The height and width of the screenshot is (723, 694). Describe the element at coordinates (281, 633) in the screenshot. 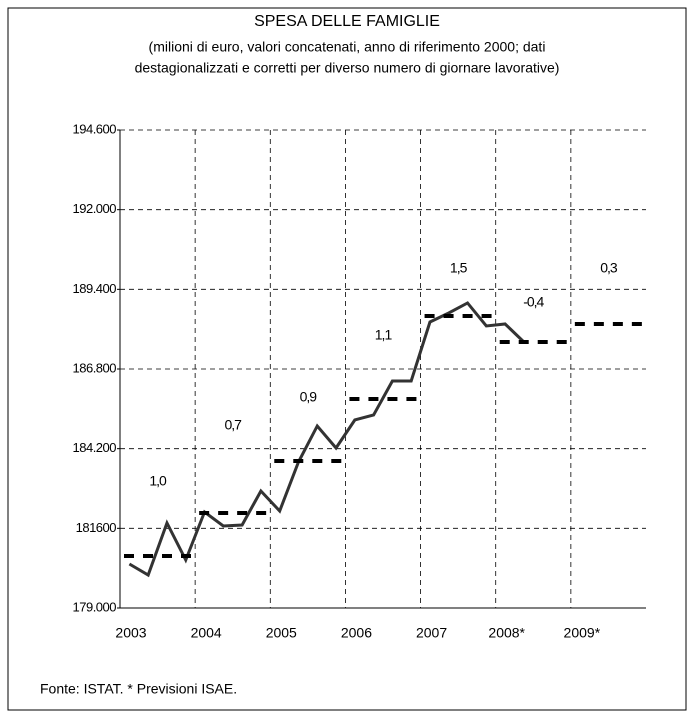

I see `x-tick-label: 2005` at that location.